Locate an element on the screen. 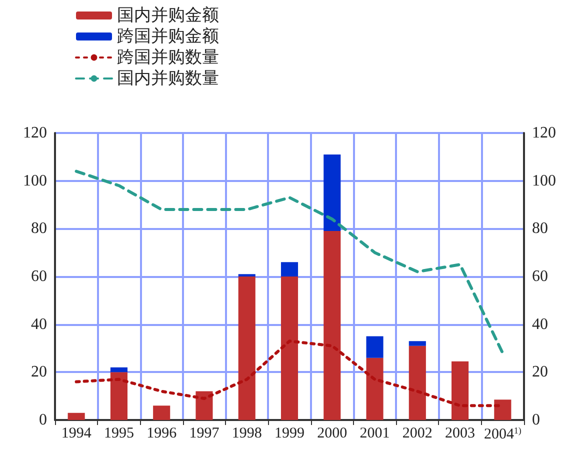 This screenshot has width=574, height=450. y2-tick-label: 0 is located at coordinates (536, 420).